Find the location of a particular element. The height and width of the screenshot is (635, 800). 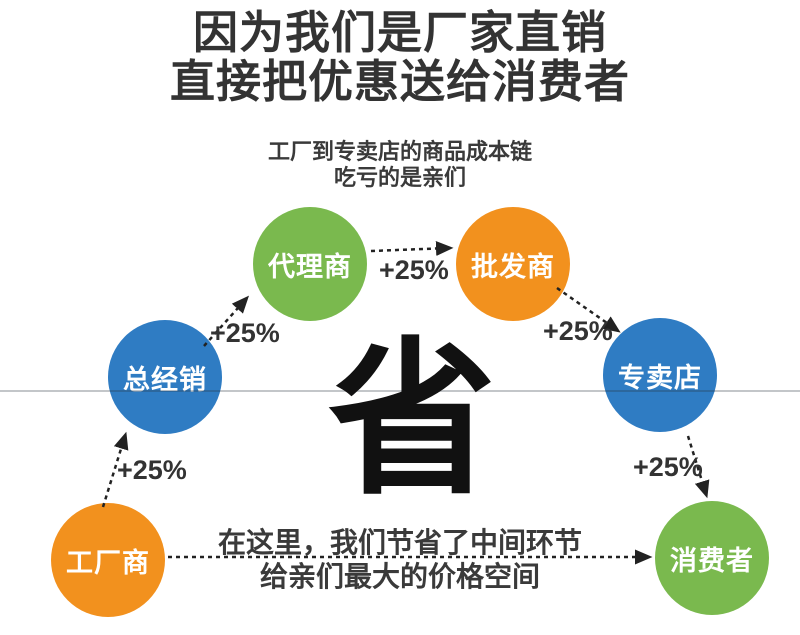

node-consumer-label: 消费者 is located at coordinates (712, 560).